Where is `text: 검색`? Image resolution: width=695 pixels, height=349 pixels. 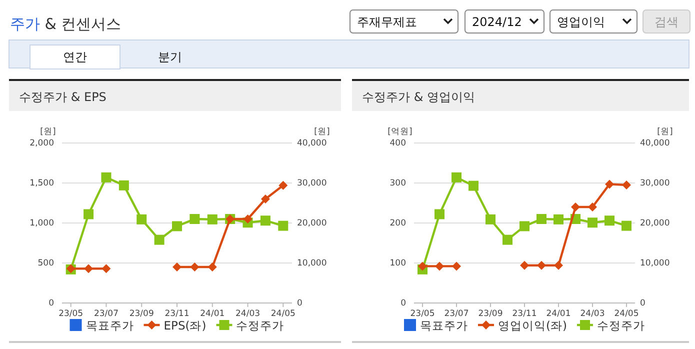 text: 검색 is located at coordinates (666, 22).